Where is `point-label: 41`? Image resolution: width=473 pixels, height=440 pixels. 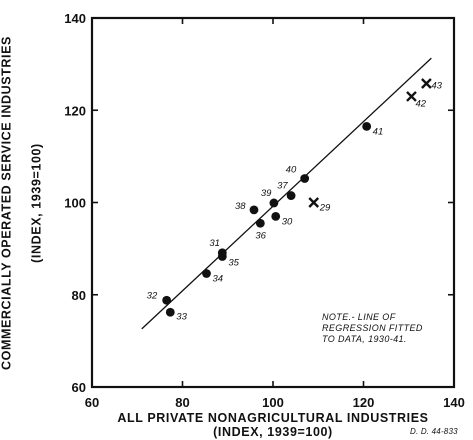
point-label: 41 is located at coordinates (378, 131).